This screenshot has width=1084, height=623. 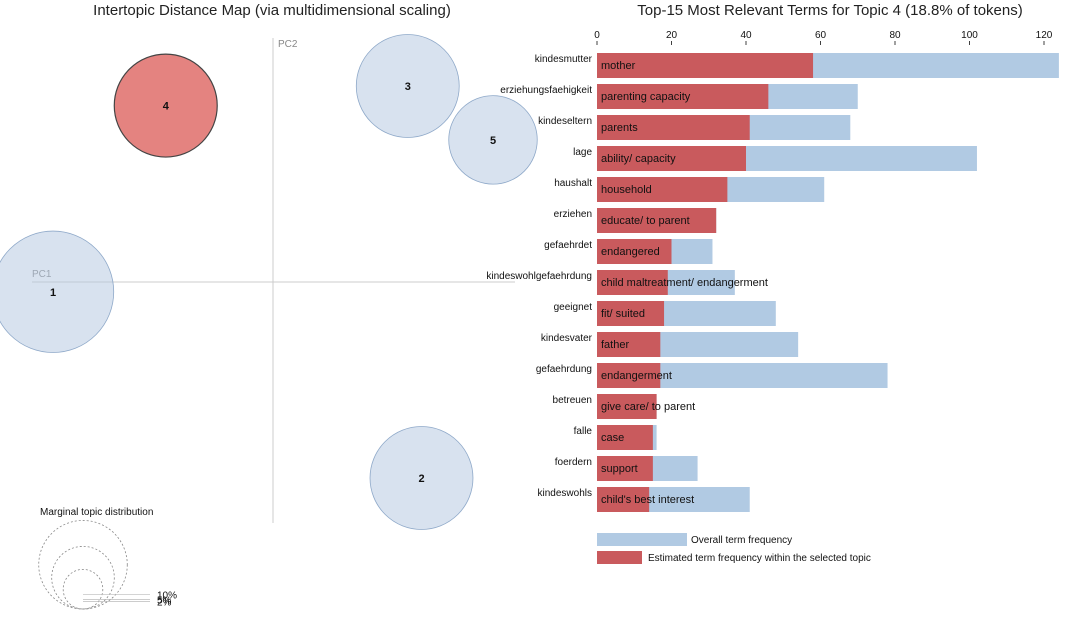 What do you see at coordinates (288, 44) in the screenshot?
I see `pc2-label: PC2` at bounding box center [288, 44].